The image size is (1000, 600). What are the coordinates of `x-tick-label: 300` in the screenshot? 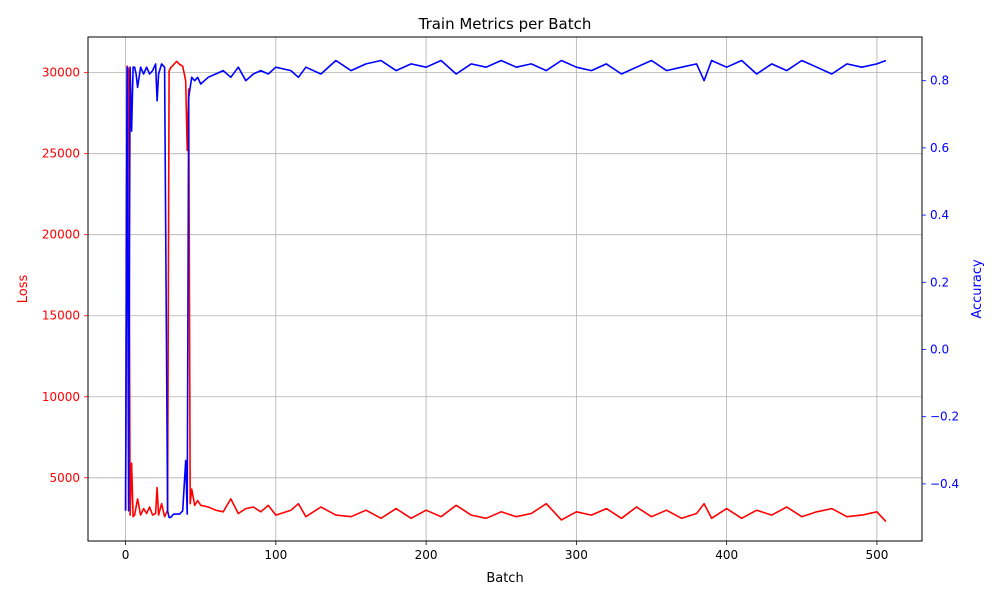 It's located at (576, 555).